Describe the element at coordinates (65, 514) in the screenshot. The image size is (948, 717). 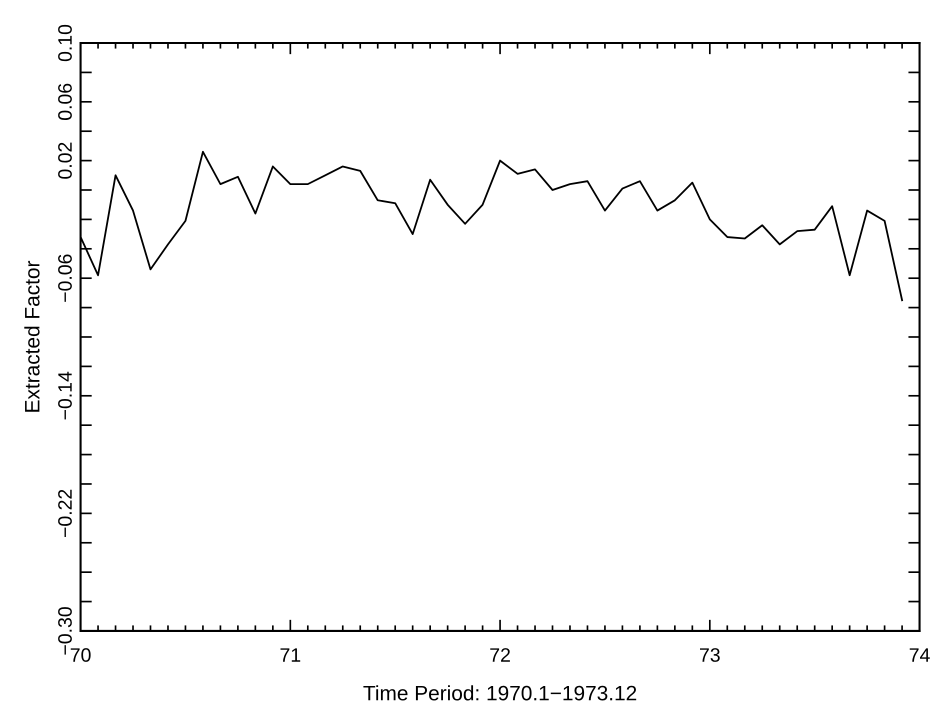
I see `y-tick-label: −0.22` at that location.